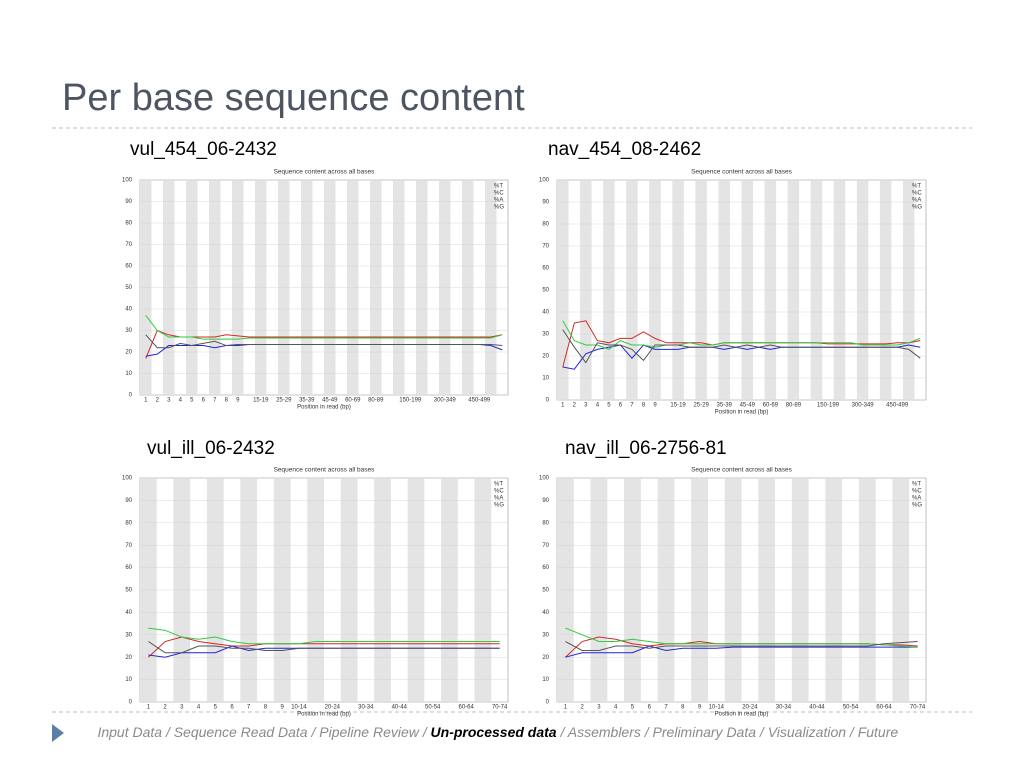 The width and height of the screenshot is (1024, 768). I want to click on x-tick-label: 15-19, so click(261, 401).